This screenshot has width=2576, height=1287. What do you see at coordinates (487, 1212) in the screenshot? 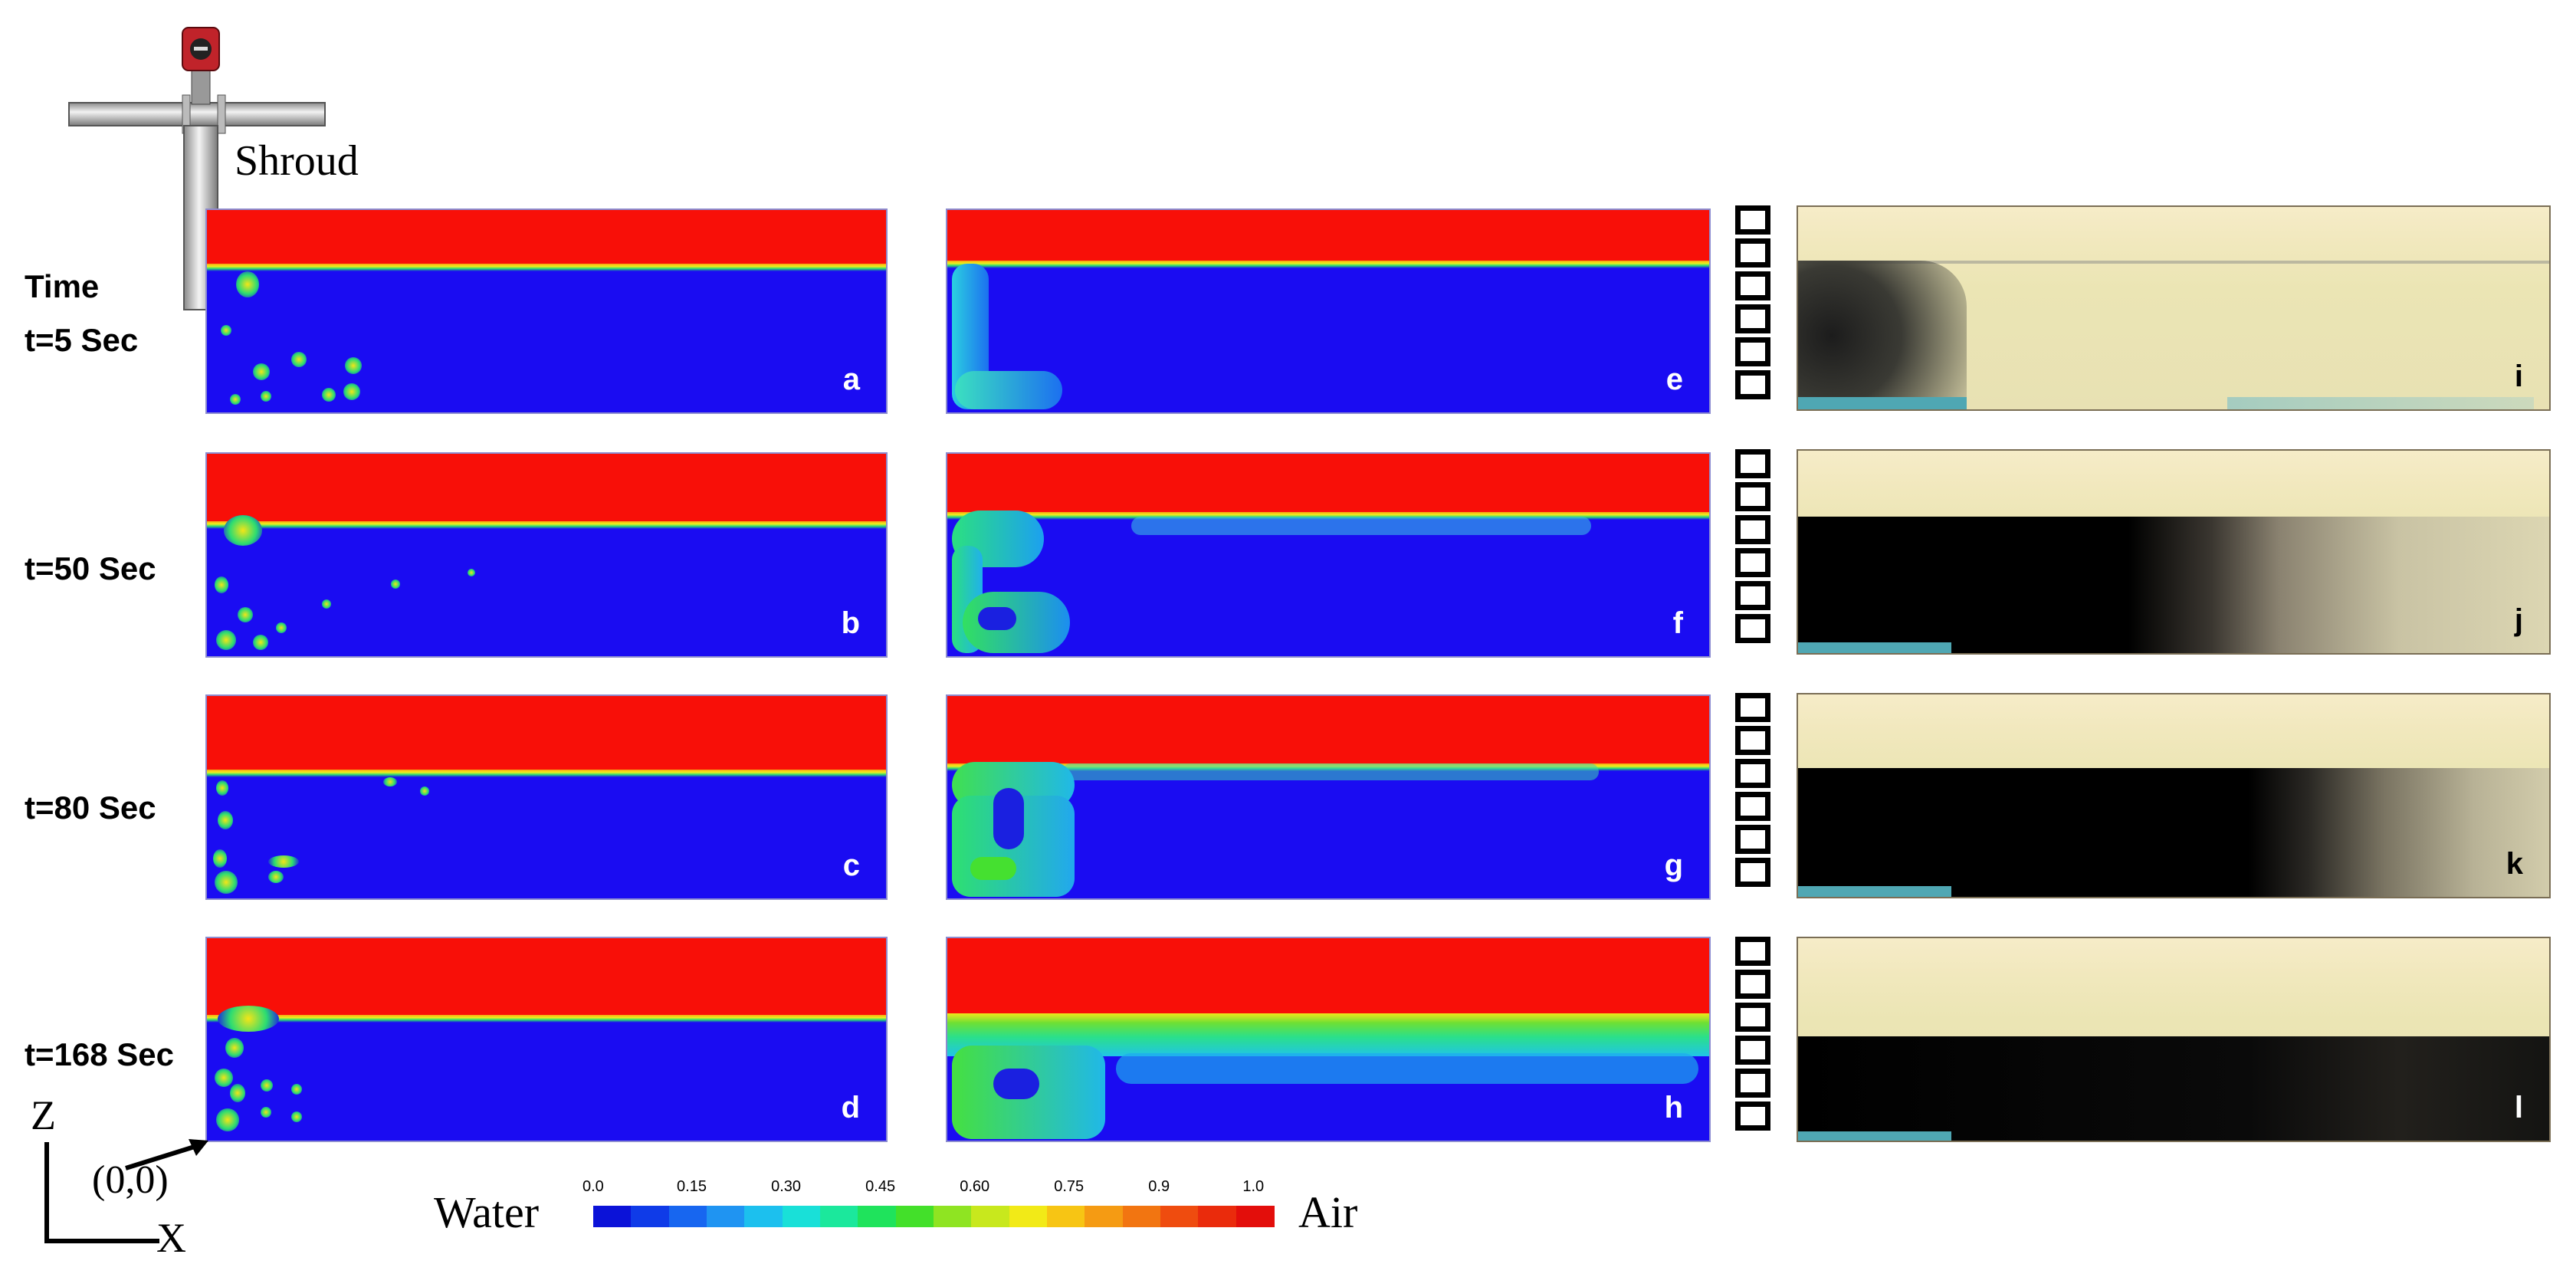
I see `colorbar-left-label: Water` at bounding box center [487, 1212].